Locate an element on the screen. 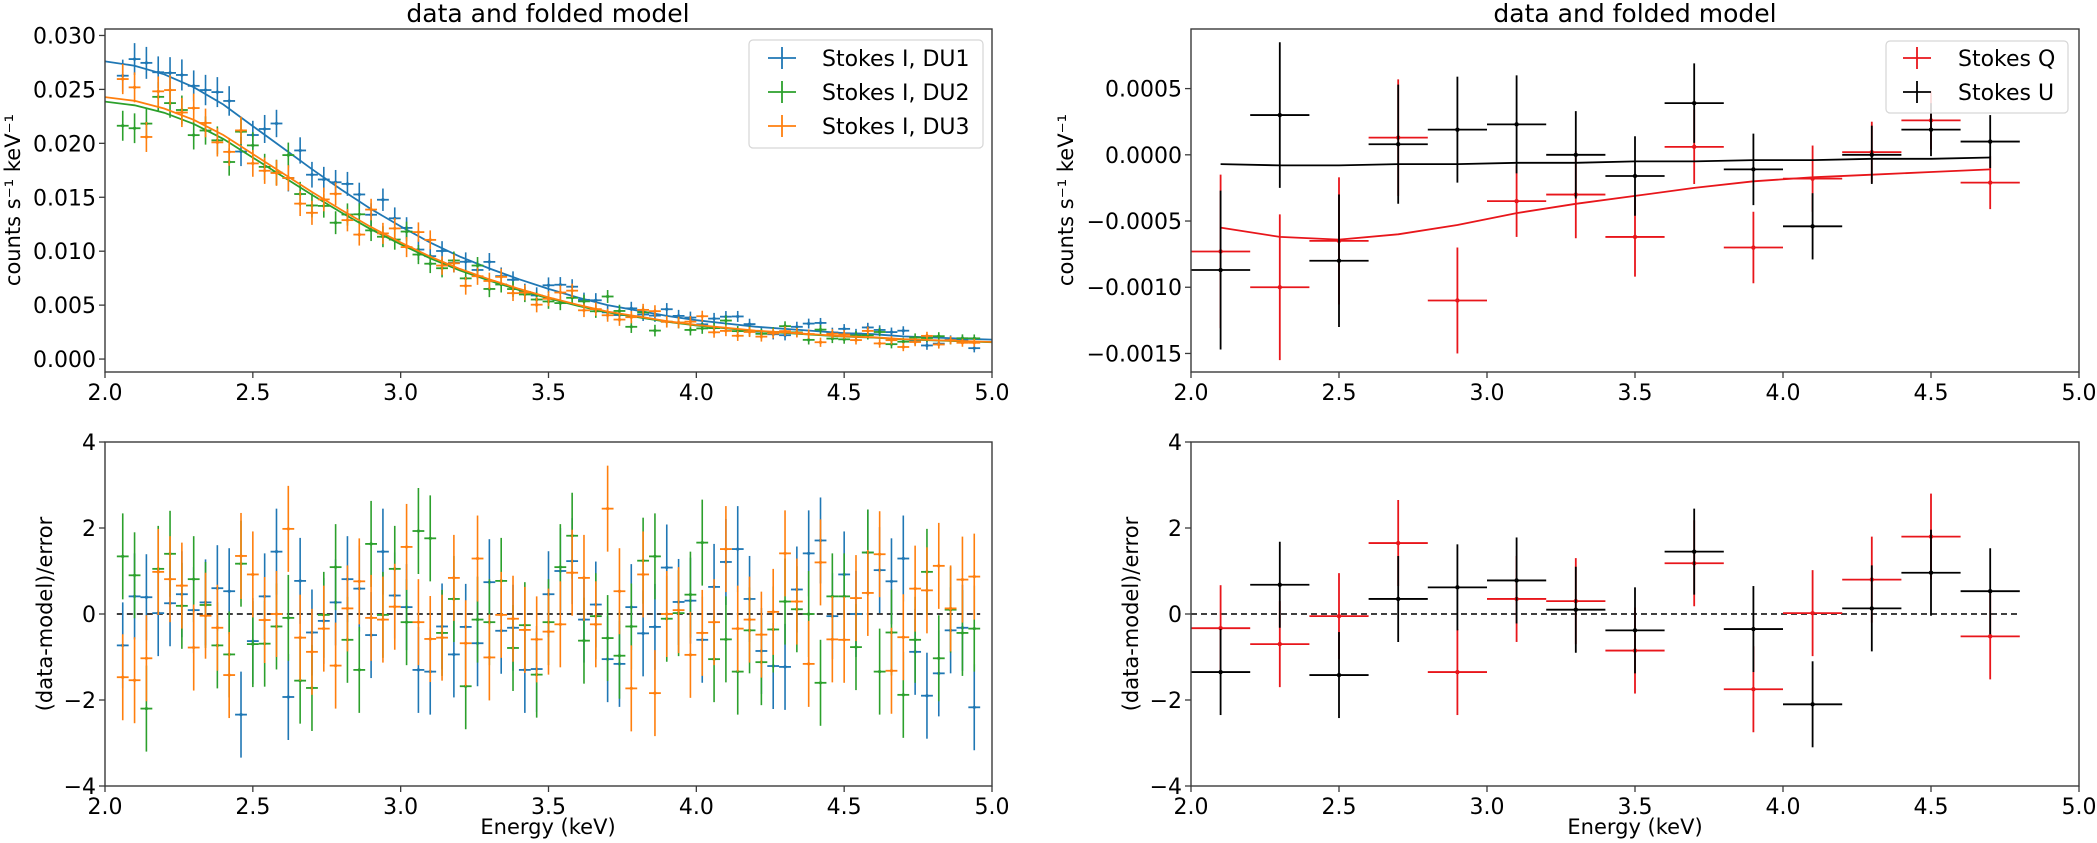 The width and height of the screenshot is (2097, 843). y-tick-label: −0.0015 is located at coordinates (1134, 354).